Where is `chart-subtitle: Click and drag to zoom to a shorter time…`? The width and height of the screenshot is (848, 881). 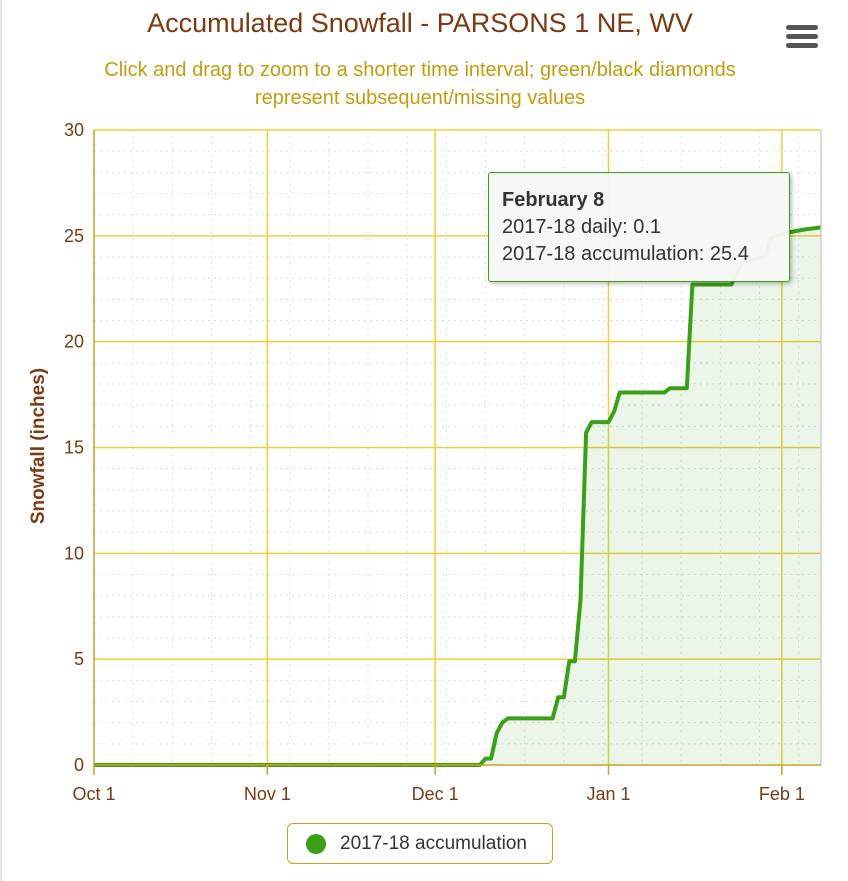 chart-subtitle: Click and drag to zoom to a shorter time… is located at coordinates (420, 84).